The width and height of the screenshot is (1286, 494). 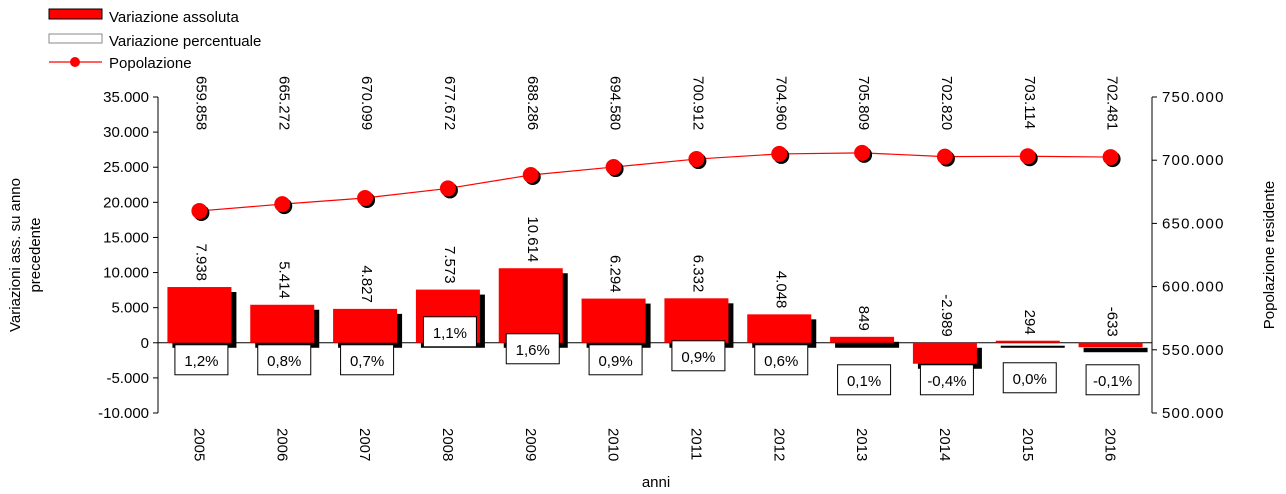 I want to click on percent-label: -0,1%, so click(x=1112, y=381).